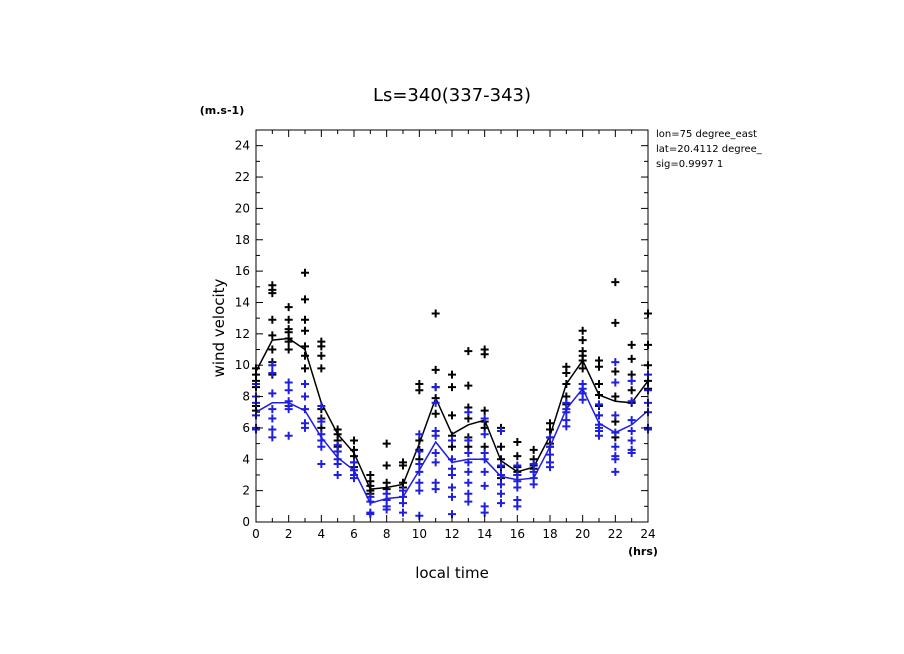 This screenshot has height=654, width=904. What do you see at coordinates (452, 573) in the screenshot?
I see `x-axis-label: local time` at bounding box center [452, 573].